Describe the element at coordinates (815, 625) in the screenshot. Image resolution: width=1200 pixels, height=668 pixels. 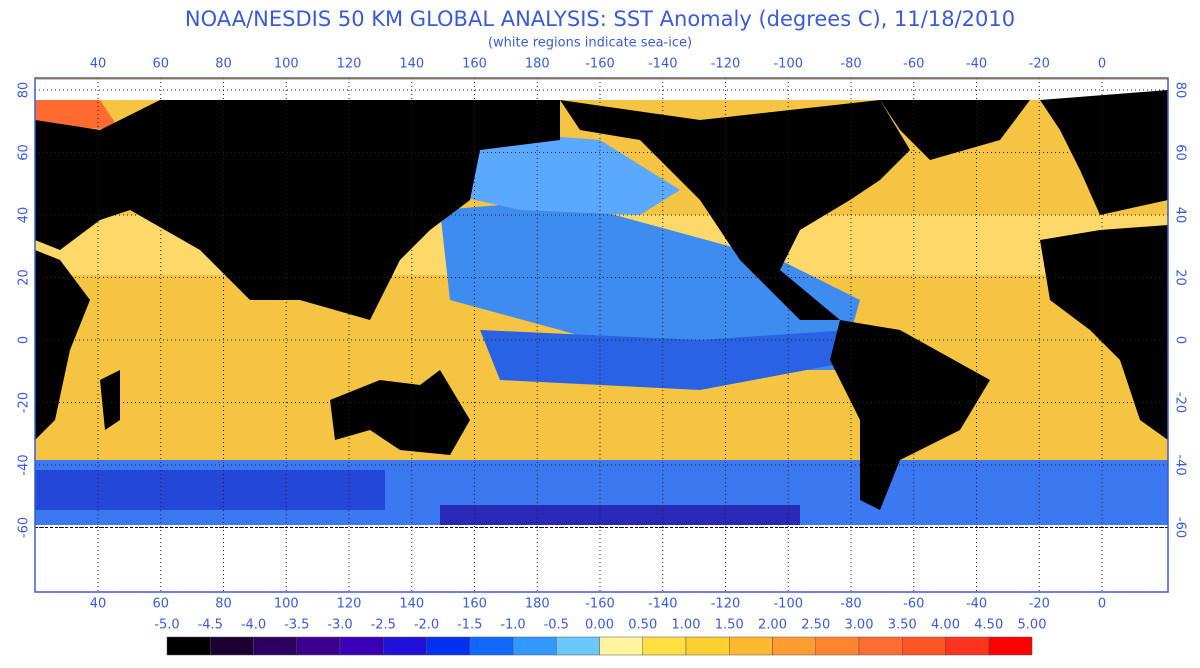
I see `colorbar-label: 2.50` at that location.